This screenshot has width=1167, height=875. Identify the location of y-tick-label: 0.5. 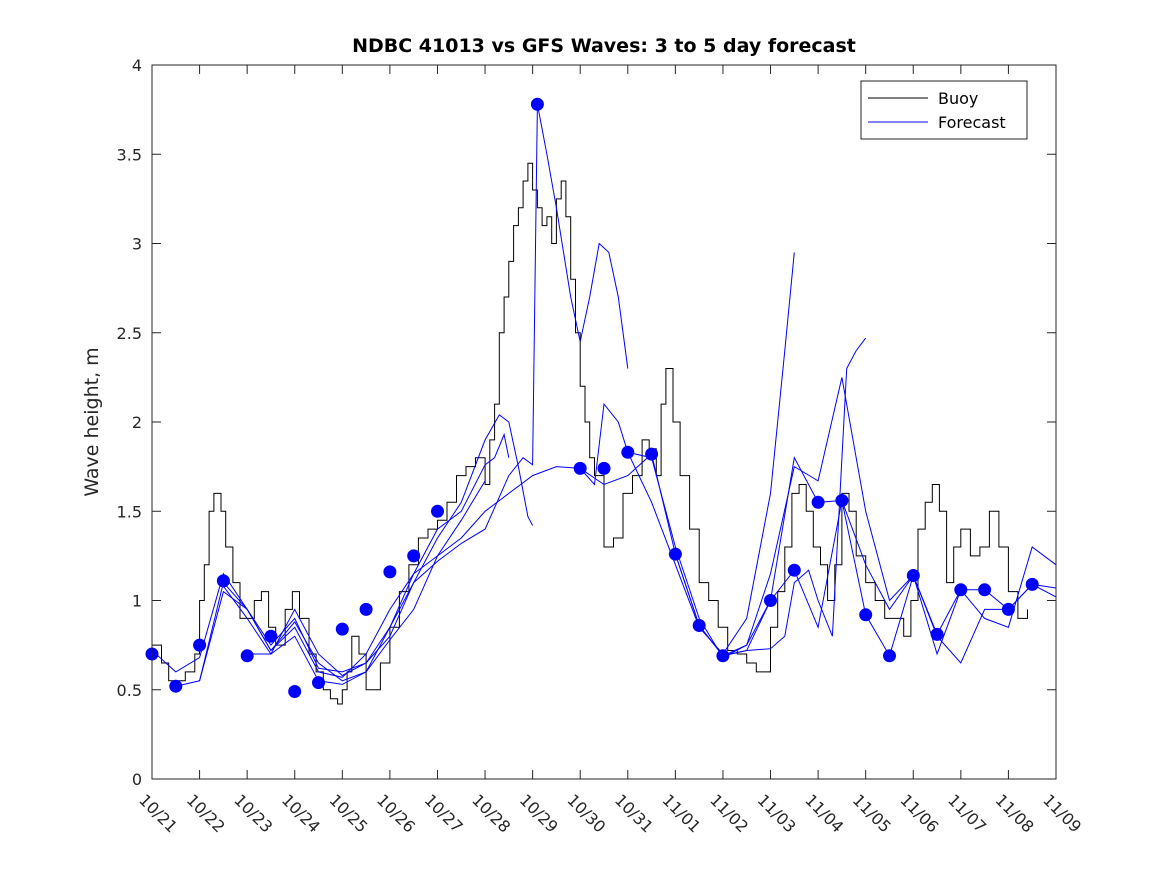
(129, 690).